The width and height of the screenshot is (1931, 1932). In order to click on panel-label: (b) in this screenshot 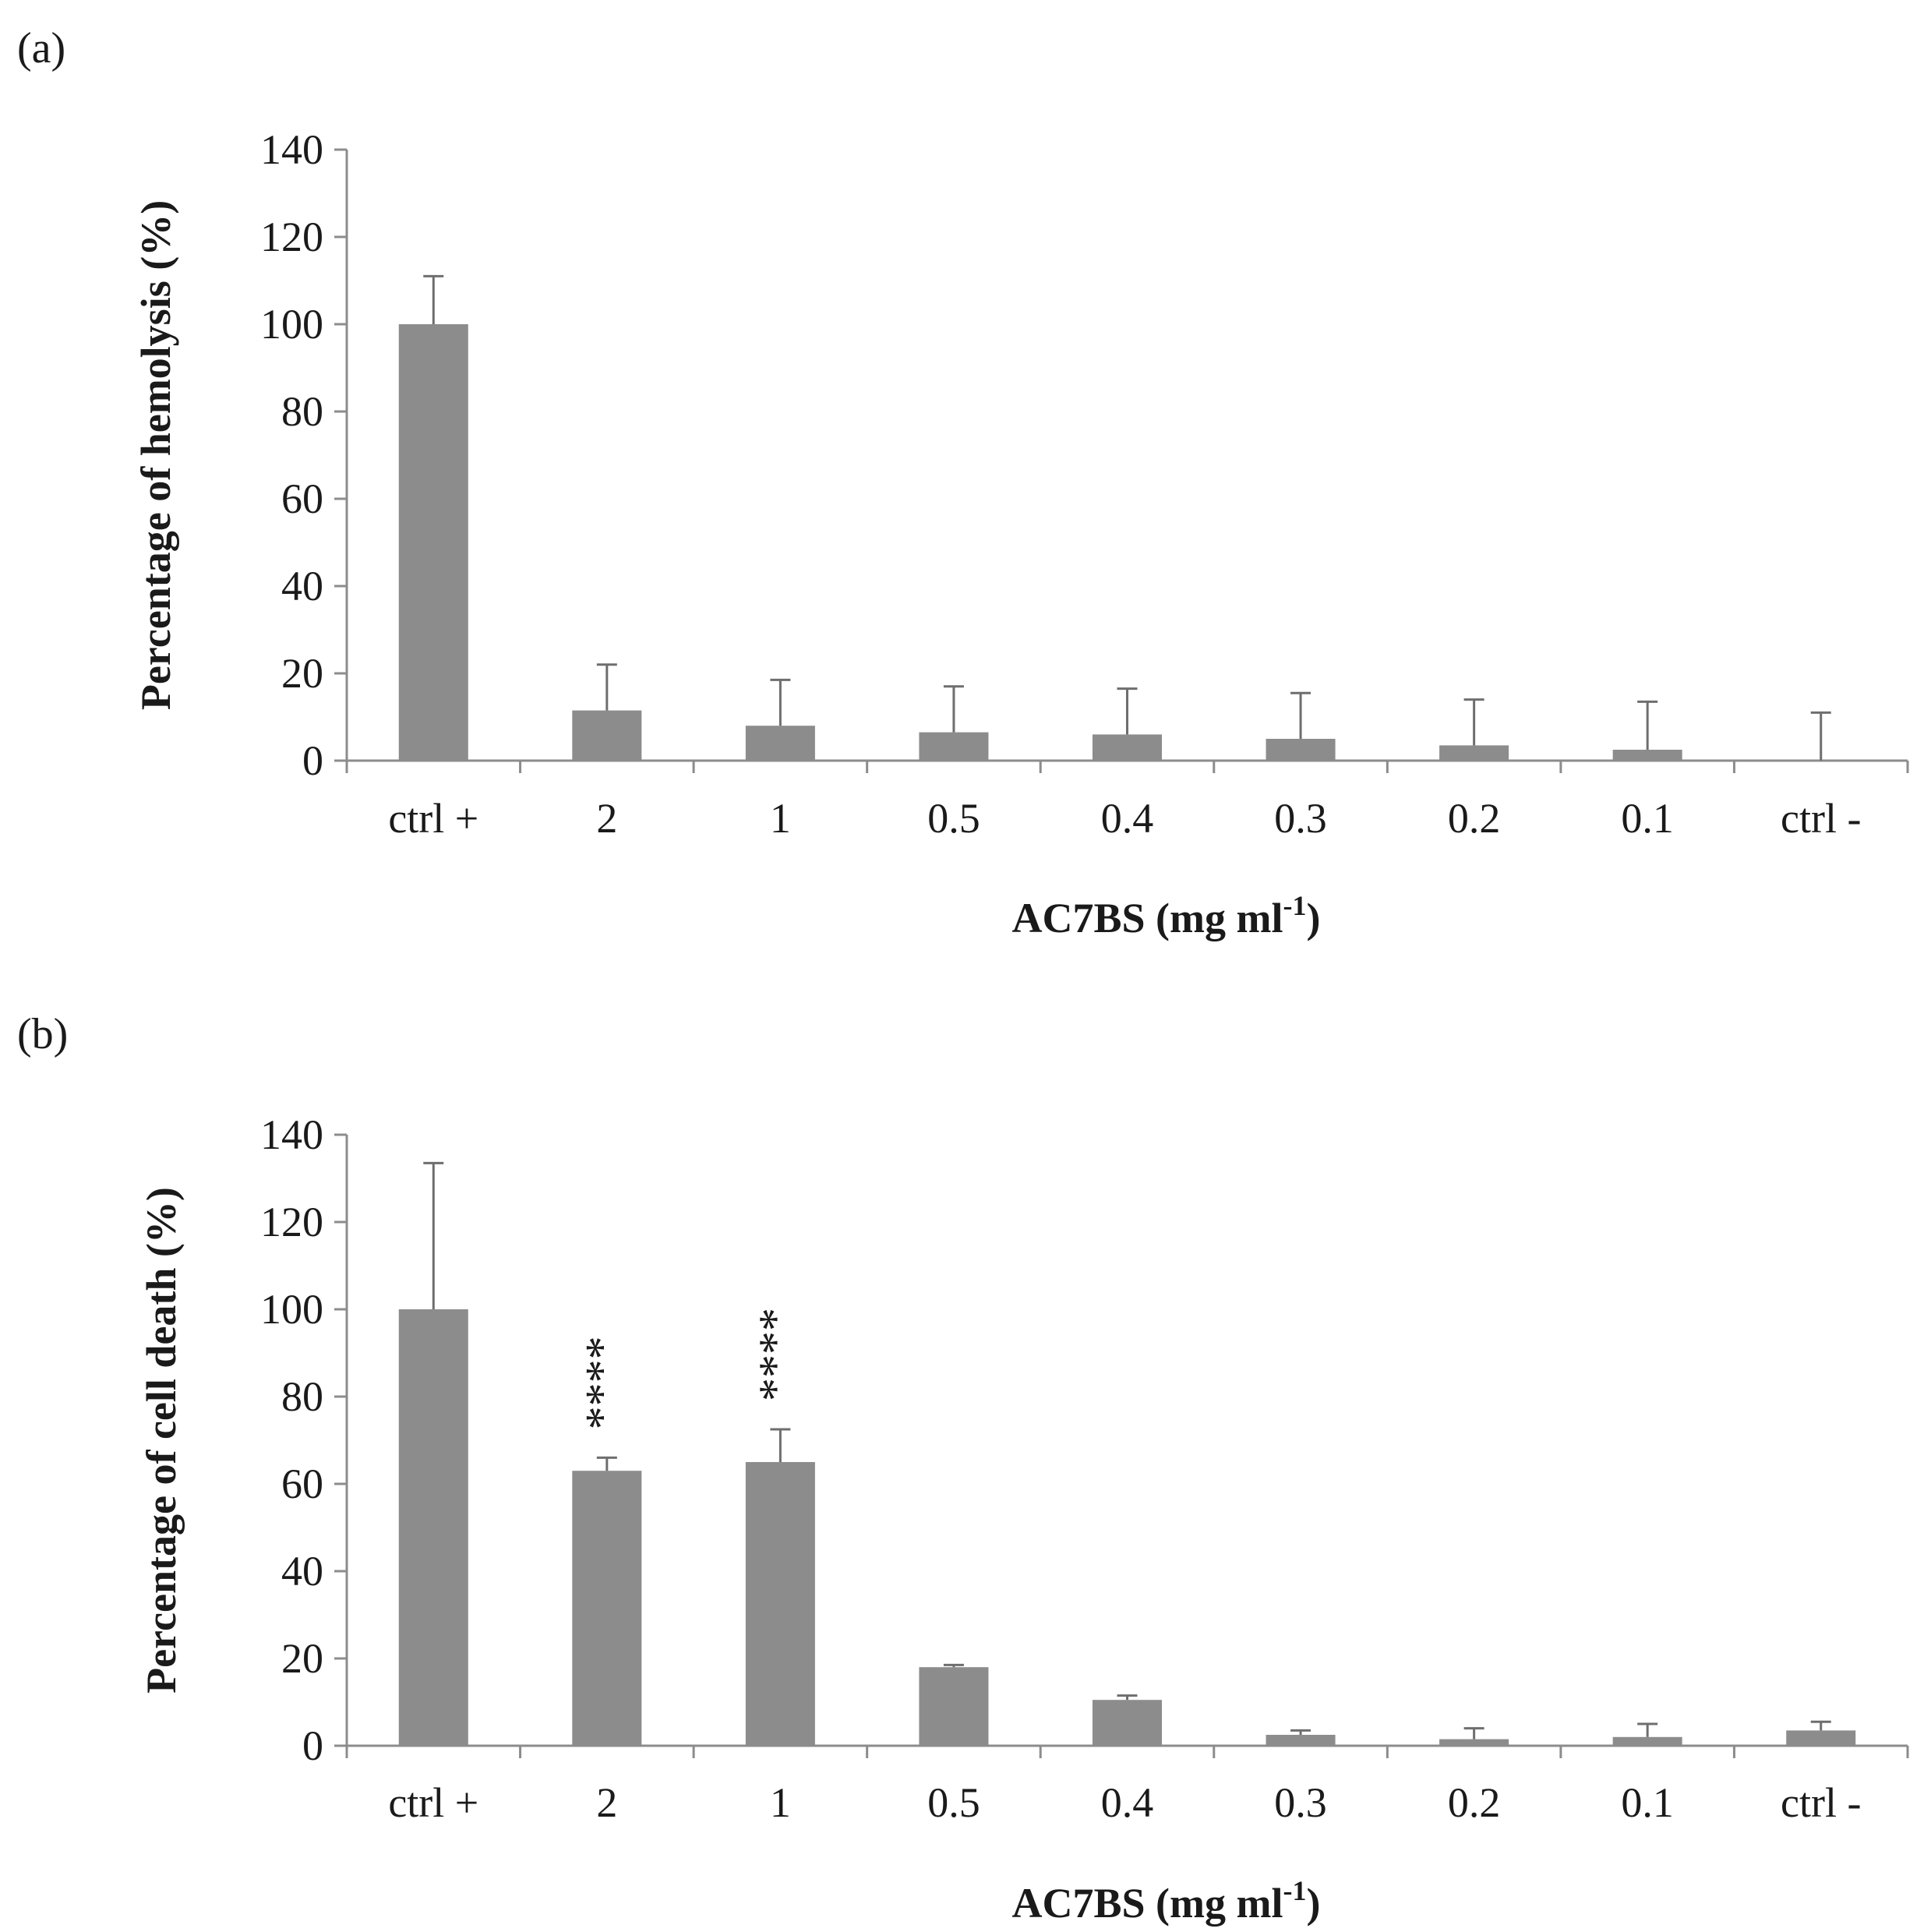, I will do `click(43, 1034)`.